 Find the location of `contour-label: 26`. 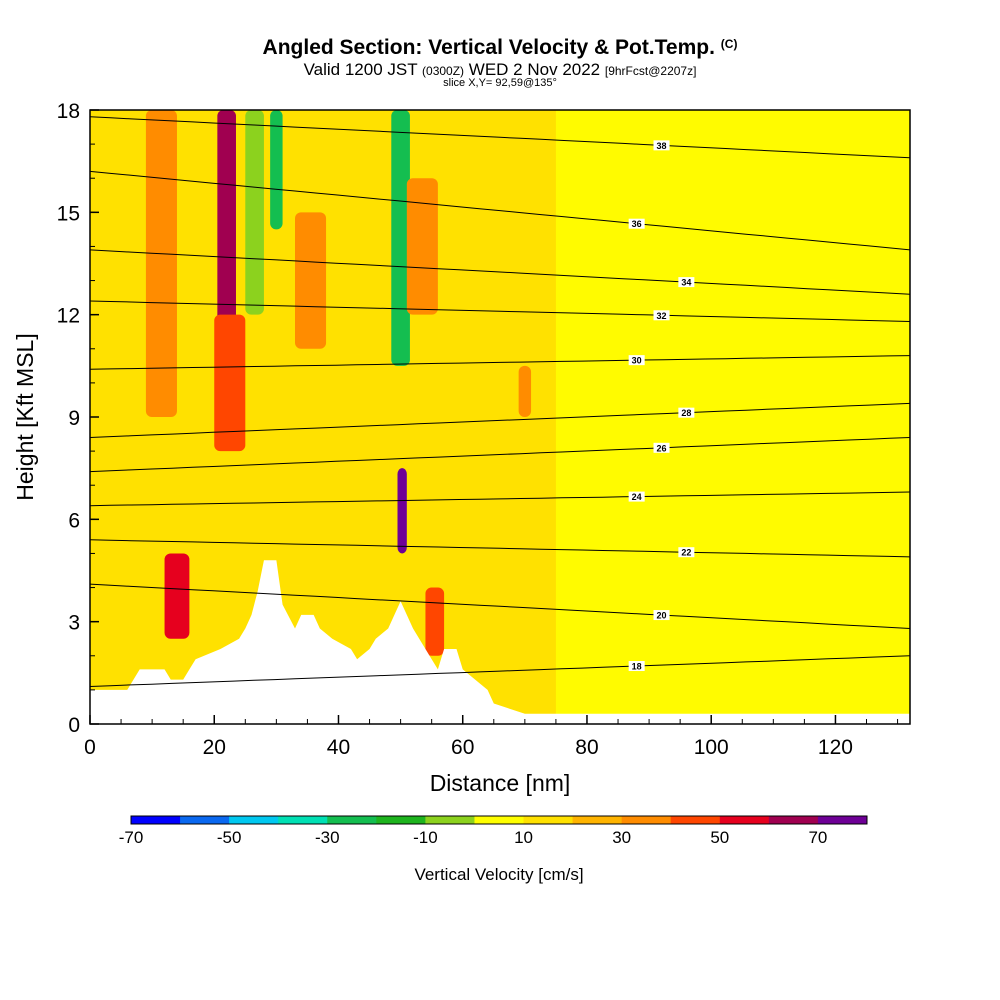

contour-label: 26 is located at coordinates (662, 448).